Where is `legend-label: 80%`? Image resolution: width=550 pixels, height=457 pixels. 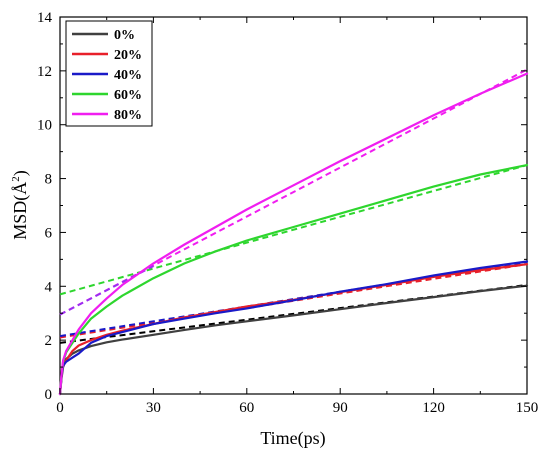 legend-label: 80% is located at coordinates (128, 115).